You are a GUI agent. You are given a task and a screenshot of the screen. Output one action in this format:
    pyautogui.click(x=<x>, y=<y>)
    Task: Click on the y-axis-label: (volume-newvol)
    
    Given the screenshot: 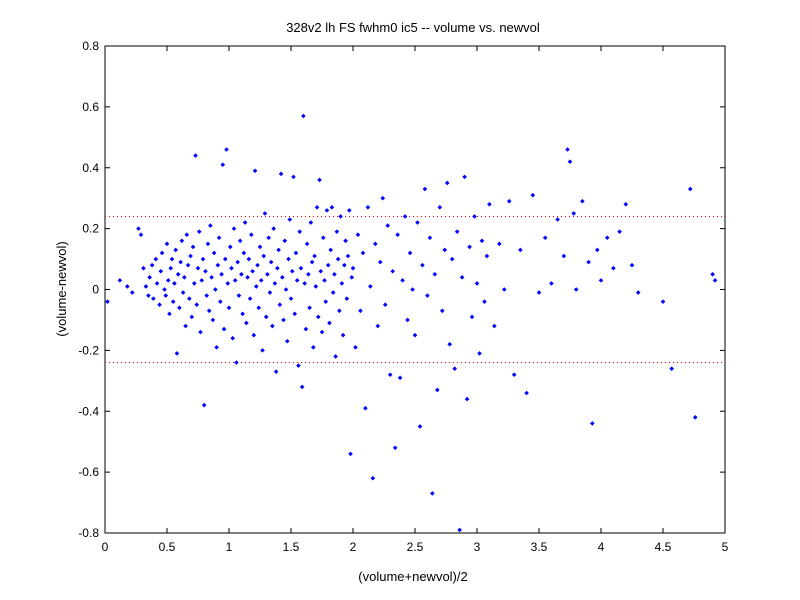 What is the action you would take?
    pyautogui.click(x=61, y=288)
    